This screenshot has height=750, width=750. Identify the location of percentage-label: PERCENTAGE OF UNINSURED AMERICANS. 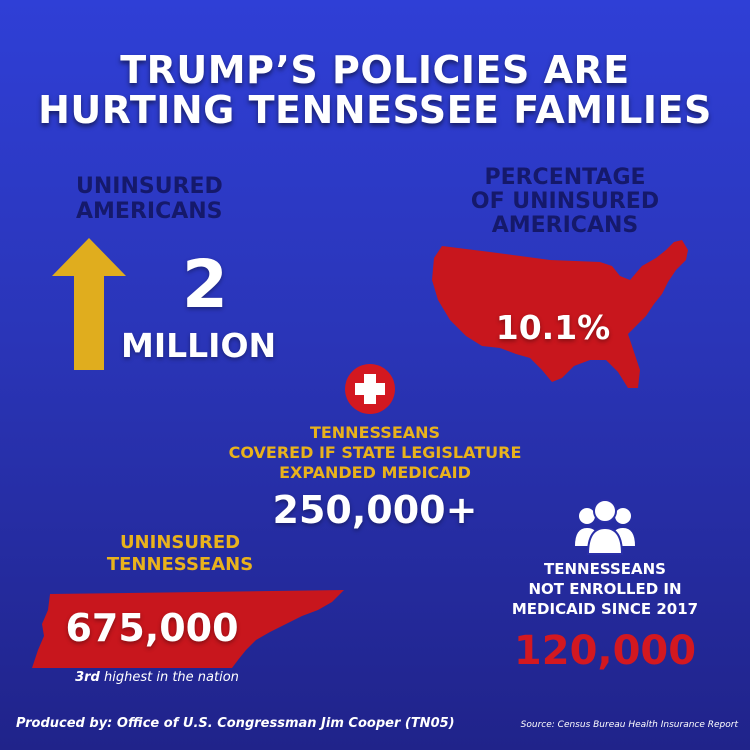
(565, 202).